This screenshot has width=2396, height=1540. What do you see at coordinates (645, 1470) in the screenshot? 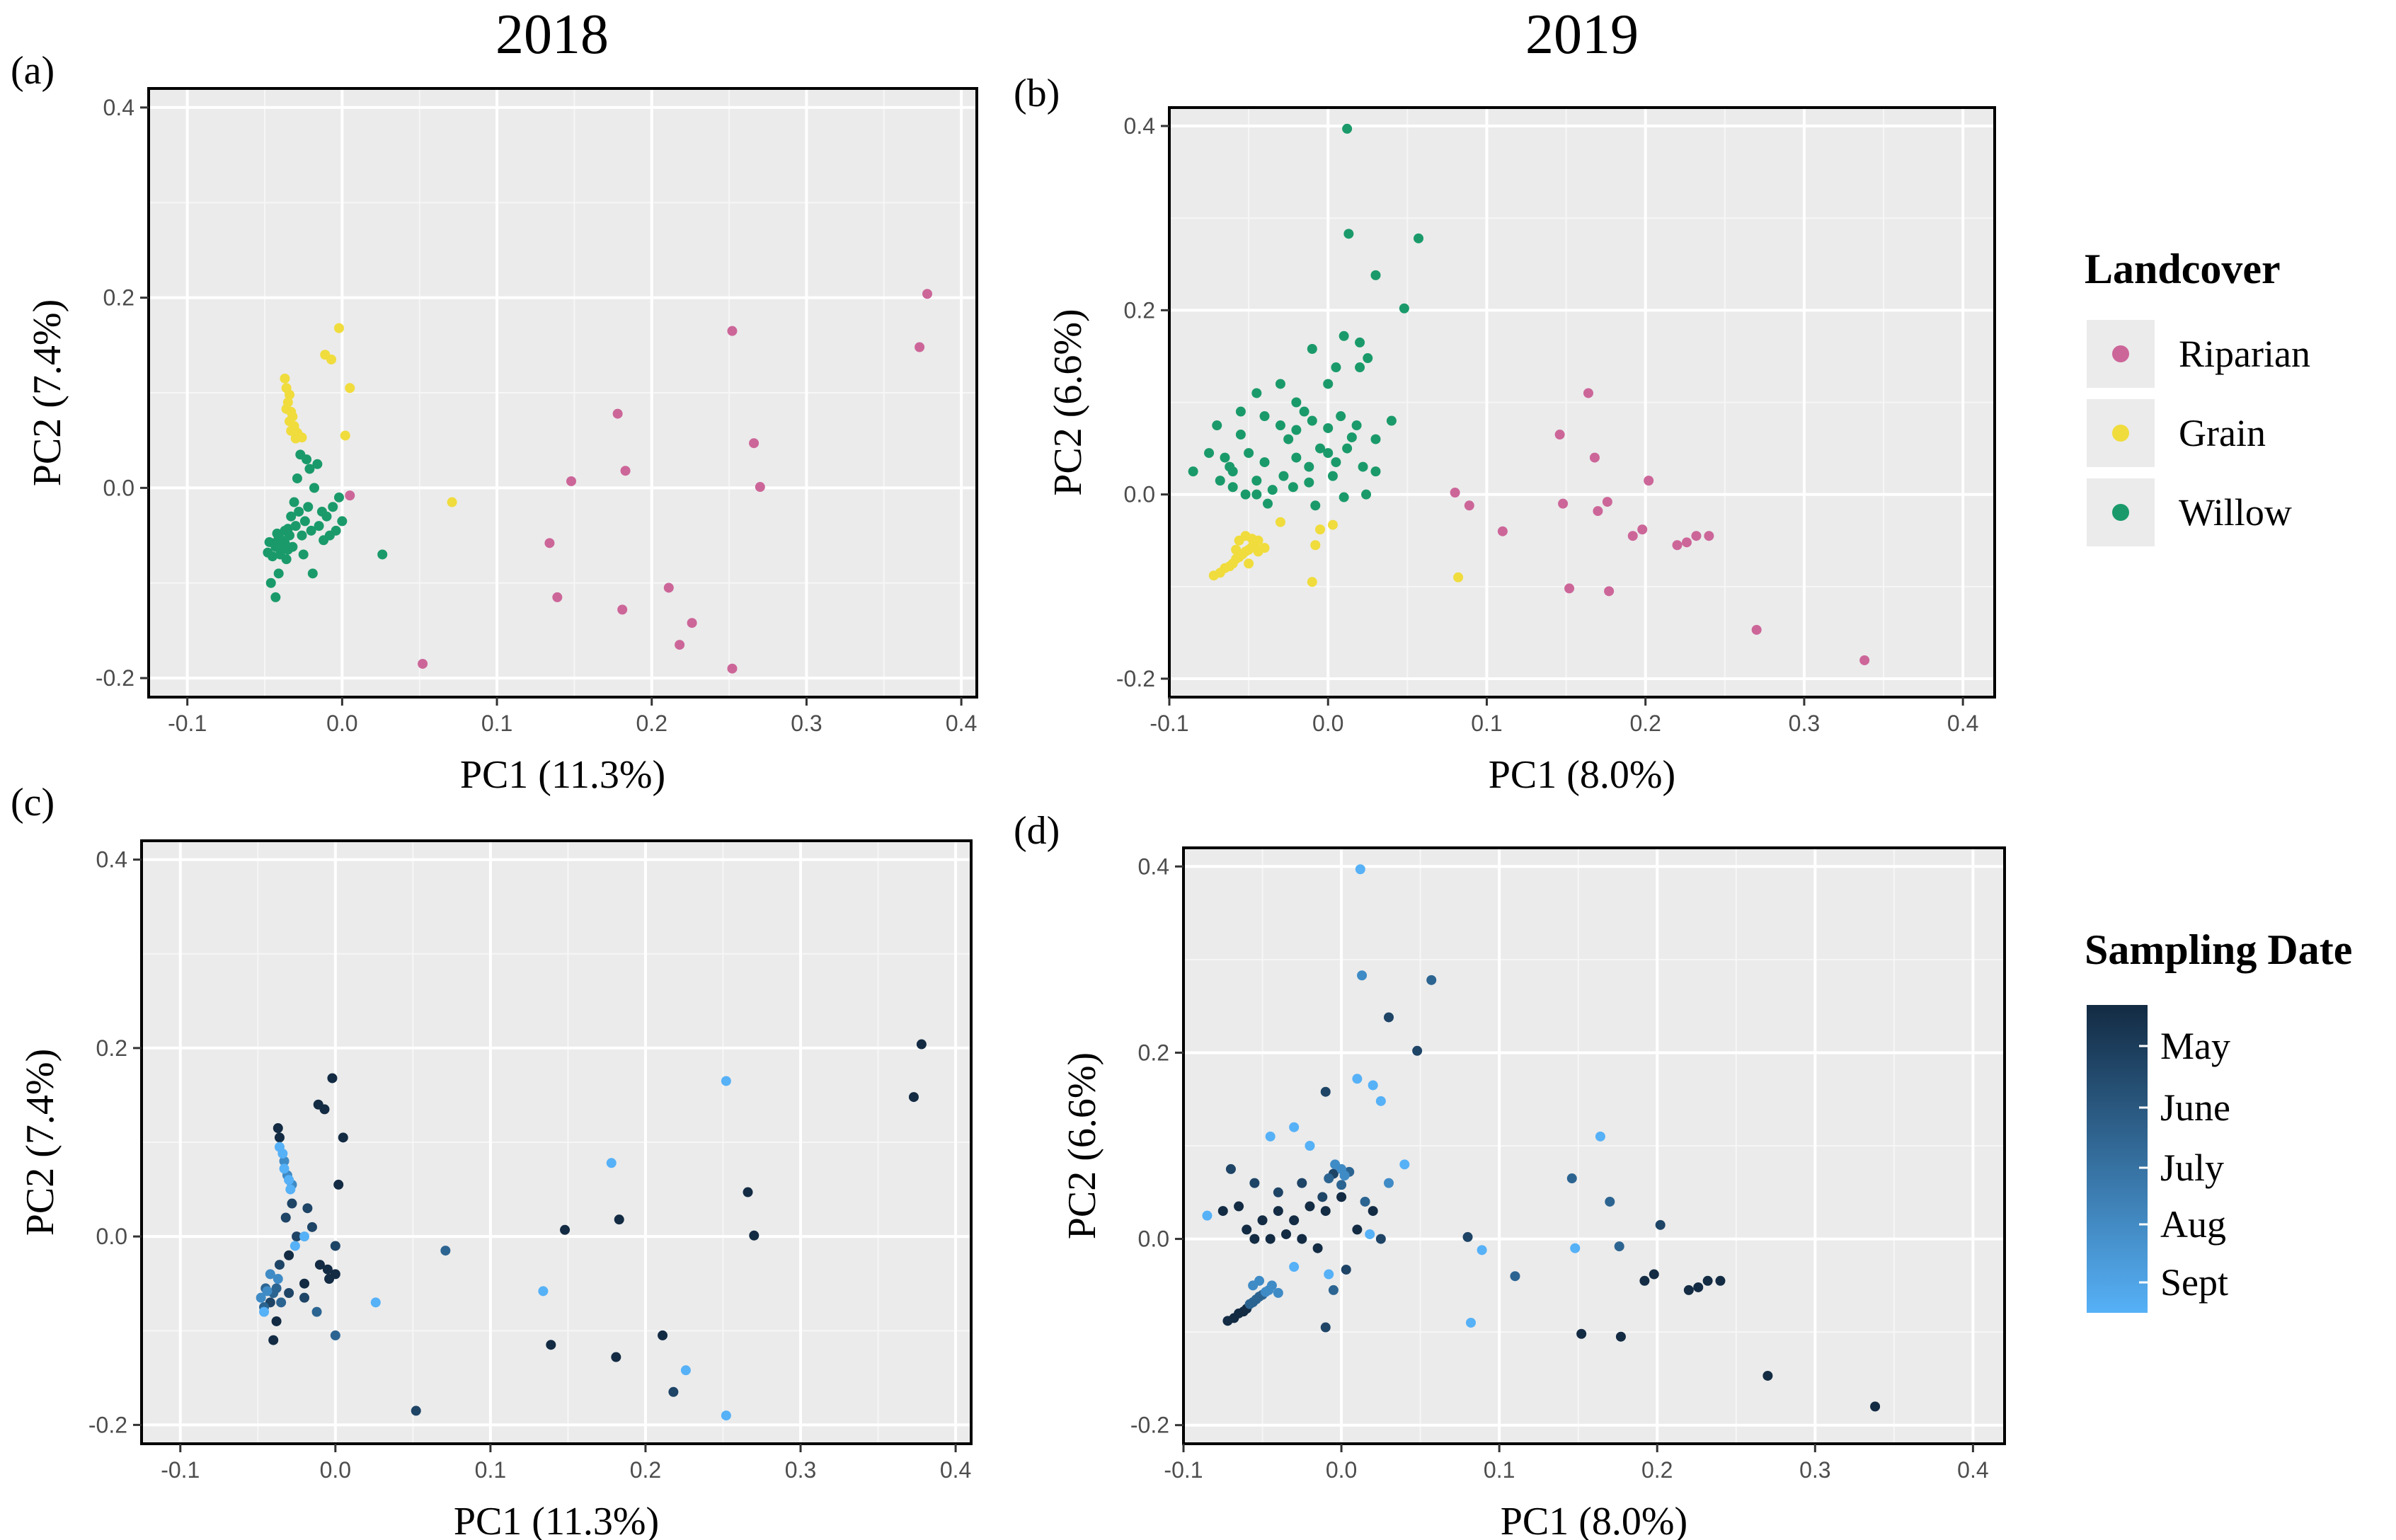
I see `x-tick-label: 0.2` at bounding box center [645, 1470].